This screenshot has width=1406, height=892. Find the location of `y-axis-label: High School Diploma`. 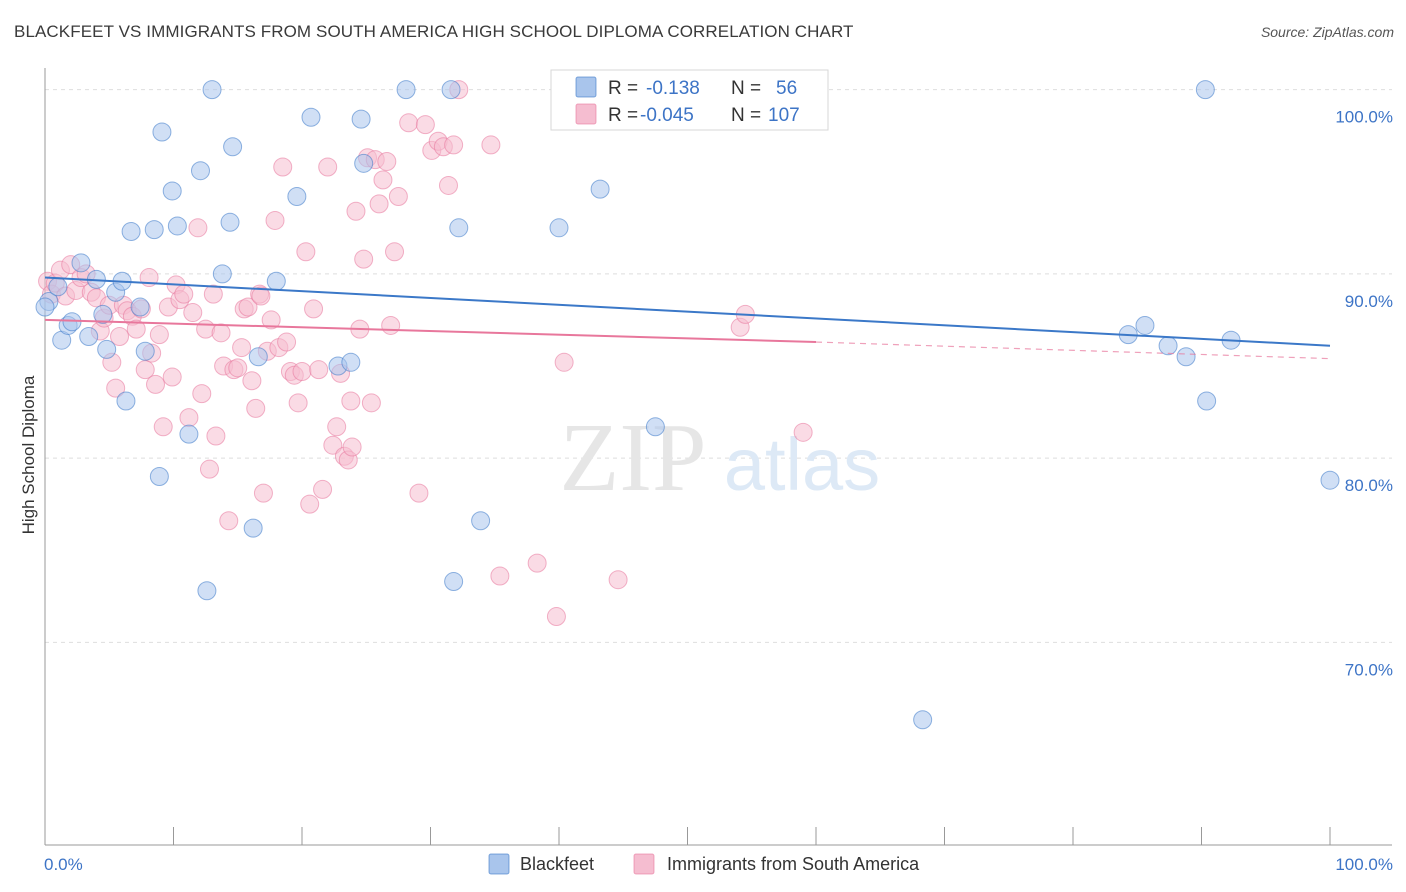

y-axis-label: High School Diploma is located at coordinates (28, 454).